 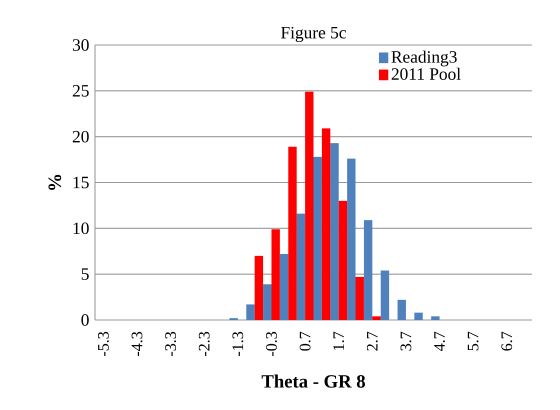 I want to click on x-tick-label: 2.7, so click(x=372, y=341).